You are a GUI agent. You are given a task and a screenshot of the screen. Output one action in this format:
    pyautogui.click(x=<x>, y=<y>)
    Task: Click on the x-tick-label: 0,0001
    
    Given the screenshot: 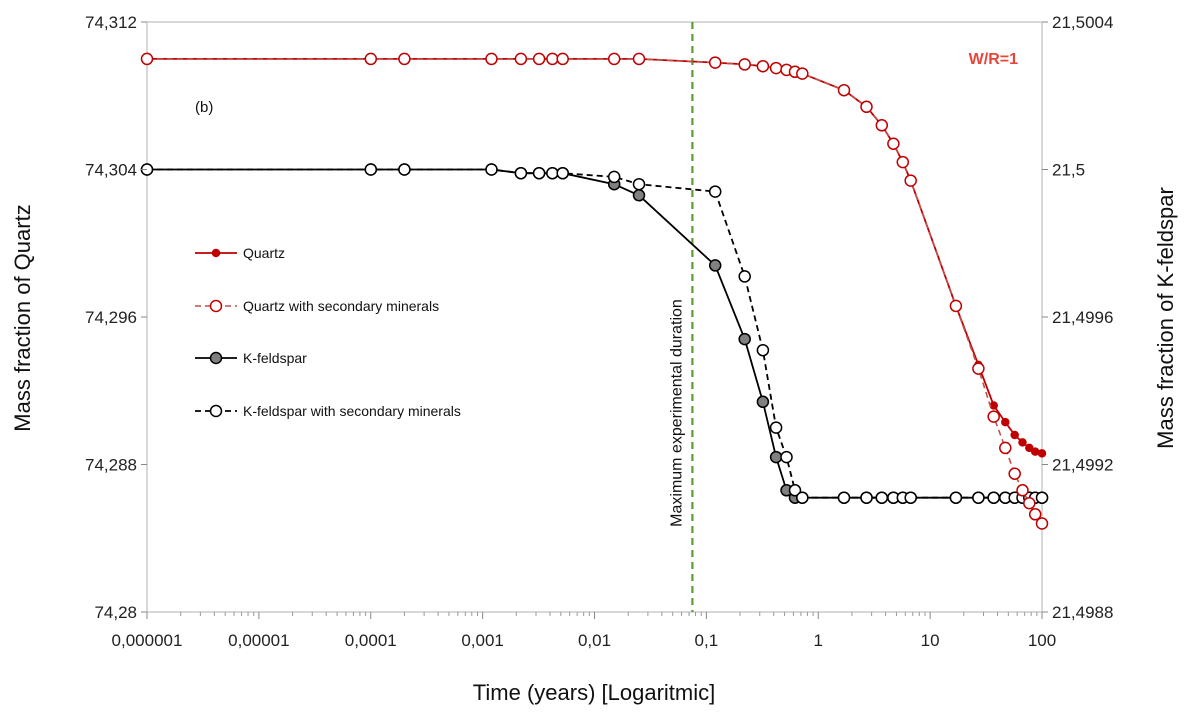 What is the action you would take?
    pyautogui.click(x=371, y=640)
    